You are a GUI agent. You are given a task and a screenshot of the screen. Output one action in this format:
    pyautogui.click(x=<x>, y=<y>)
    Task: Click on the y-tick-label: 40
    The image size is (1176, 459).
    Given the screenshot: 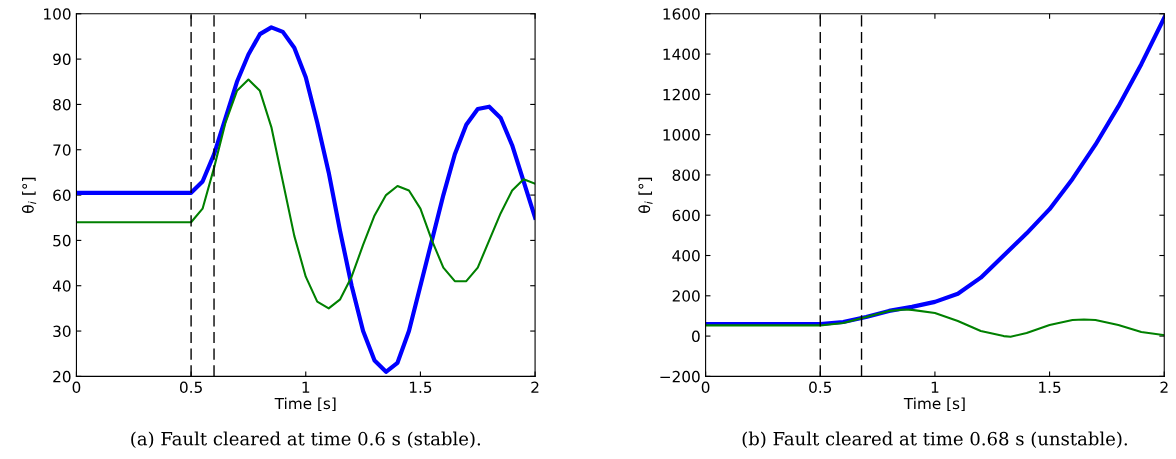 What is the action you would take?
    pyautogui.click(x=61, y=286)
    